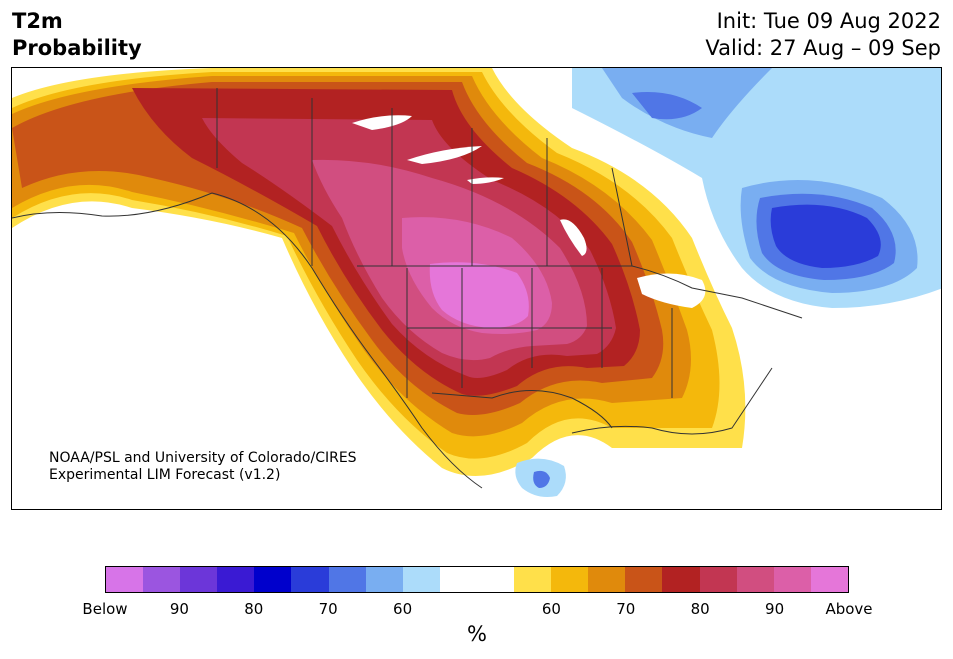 The width and height of the screenshot is (953, 659). I want to click on colorbar-unit: %, so click(477, 634).